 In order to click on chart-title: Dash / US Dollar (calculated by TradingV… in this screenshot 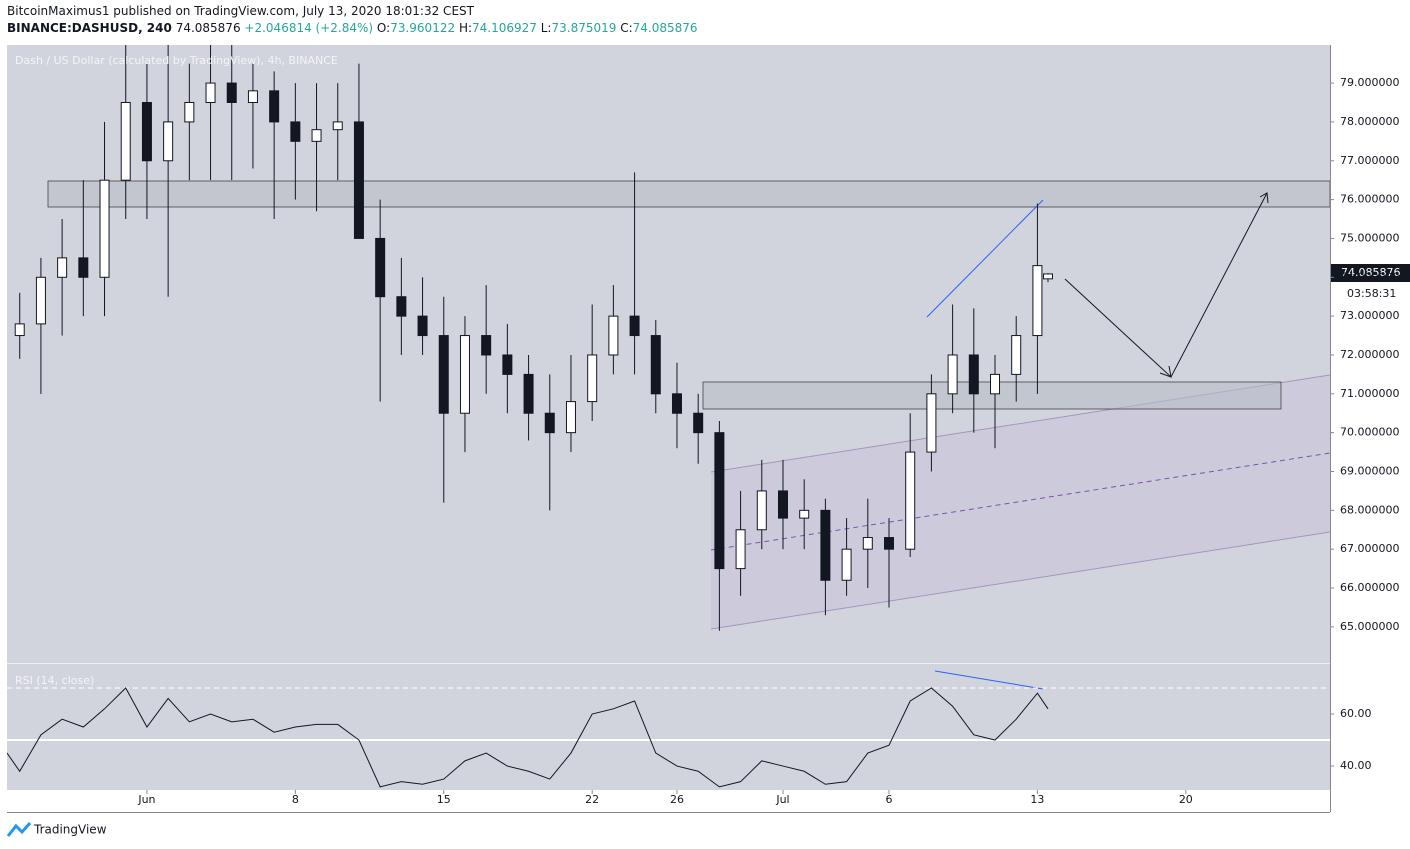, I will do `click(176, 60)`.